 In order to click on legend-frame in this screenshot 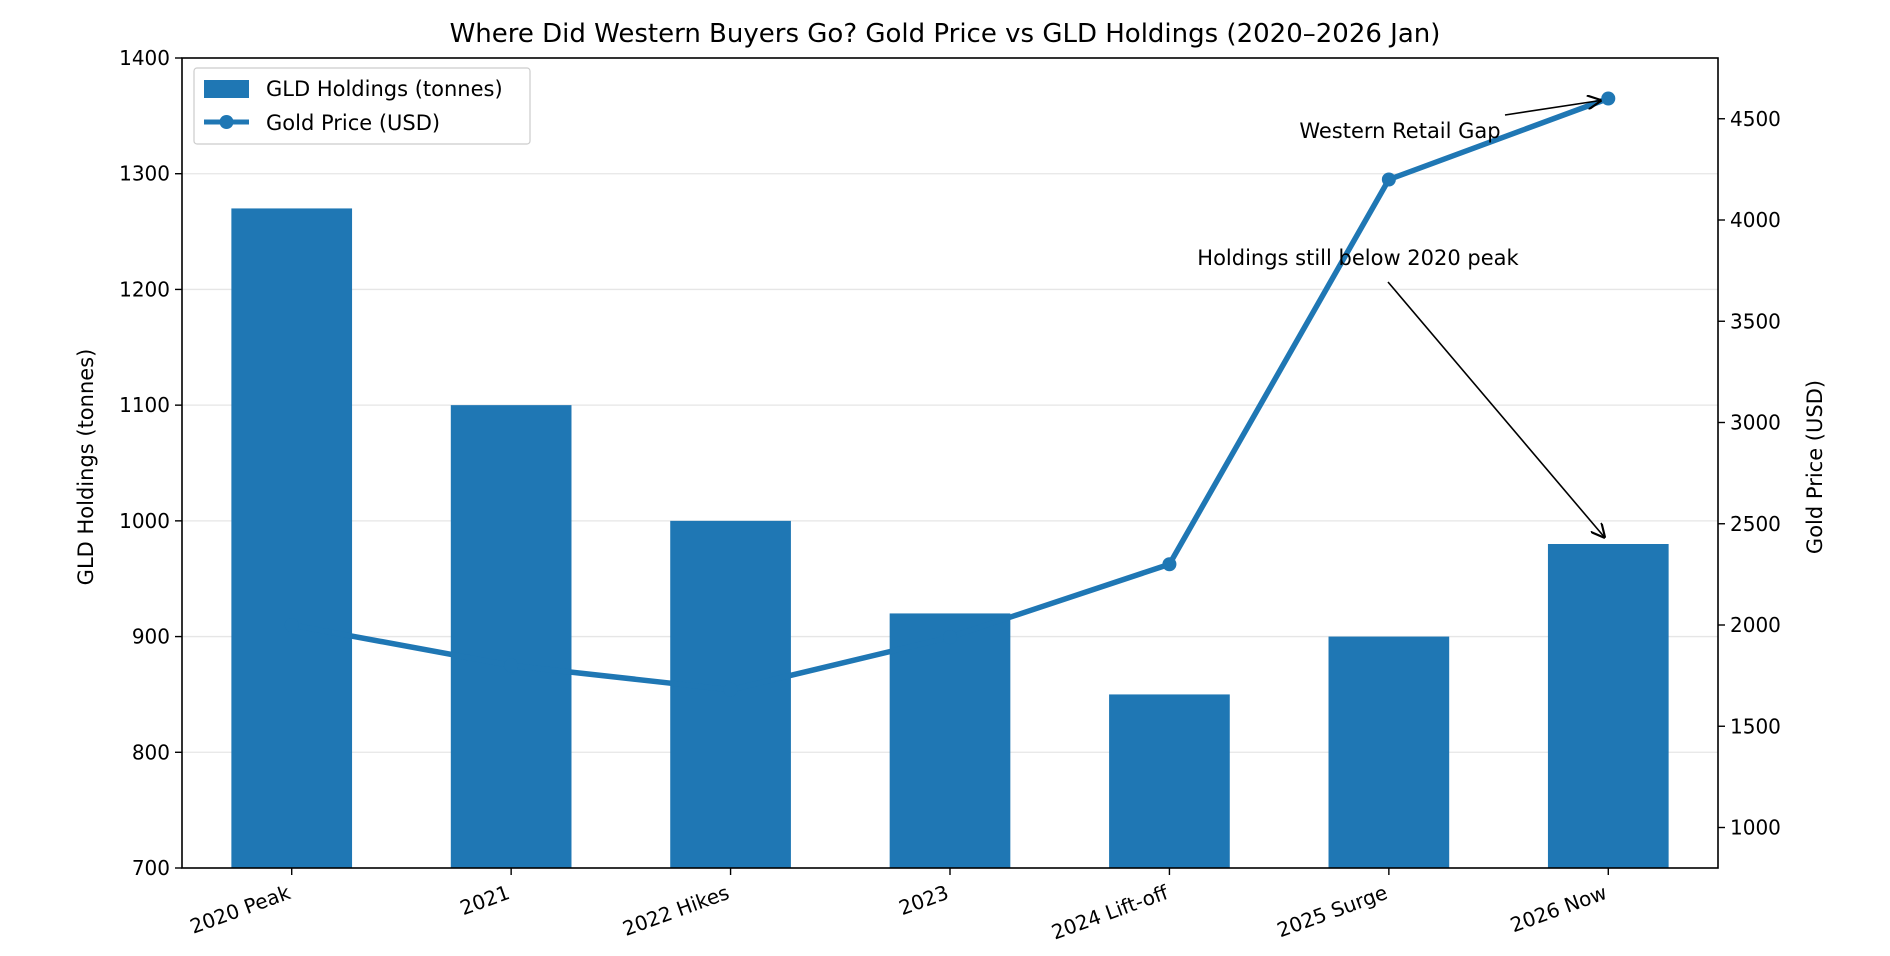, I will do `click(362, 106)`.